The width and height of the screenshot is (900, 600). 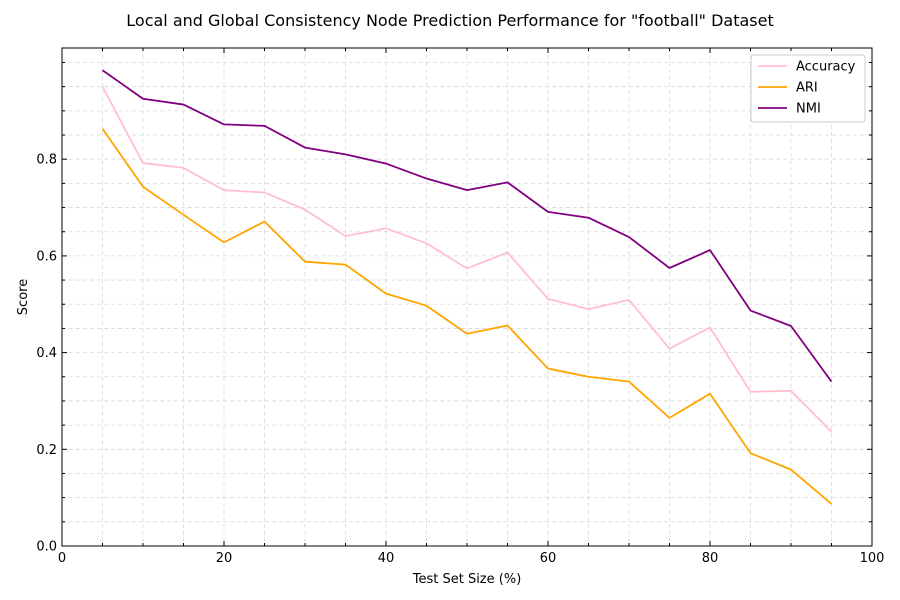 What do you see at coordinates (46, 450) in the screenshot?
I see `y-tick-label: 0.2` at bounding box center [46, 450].